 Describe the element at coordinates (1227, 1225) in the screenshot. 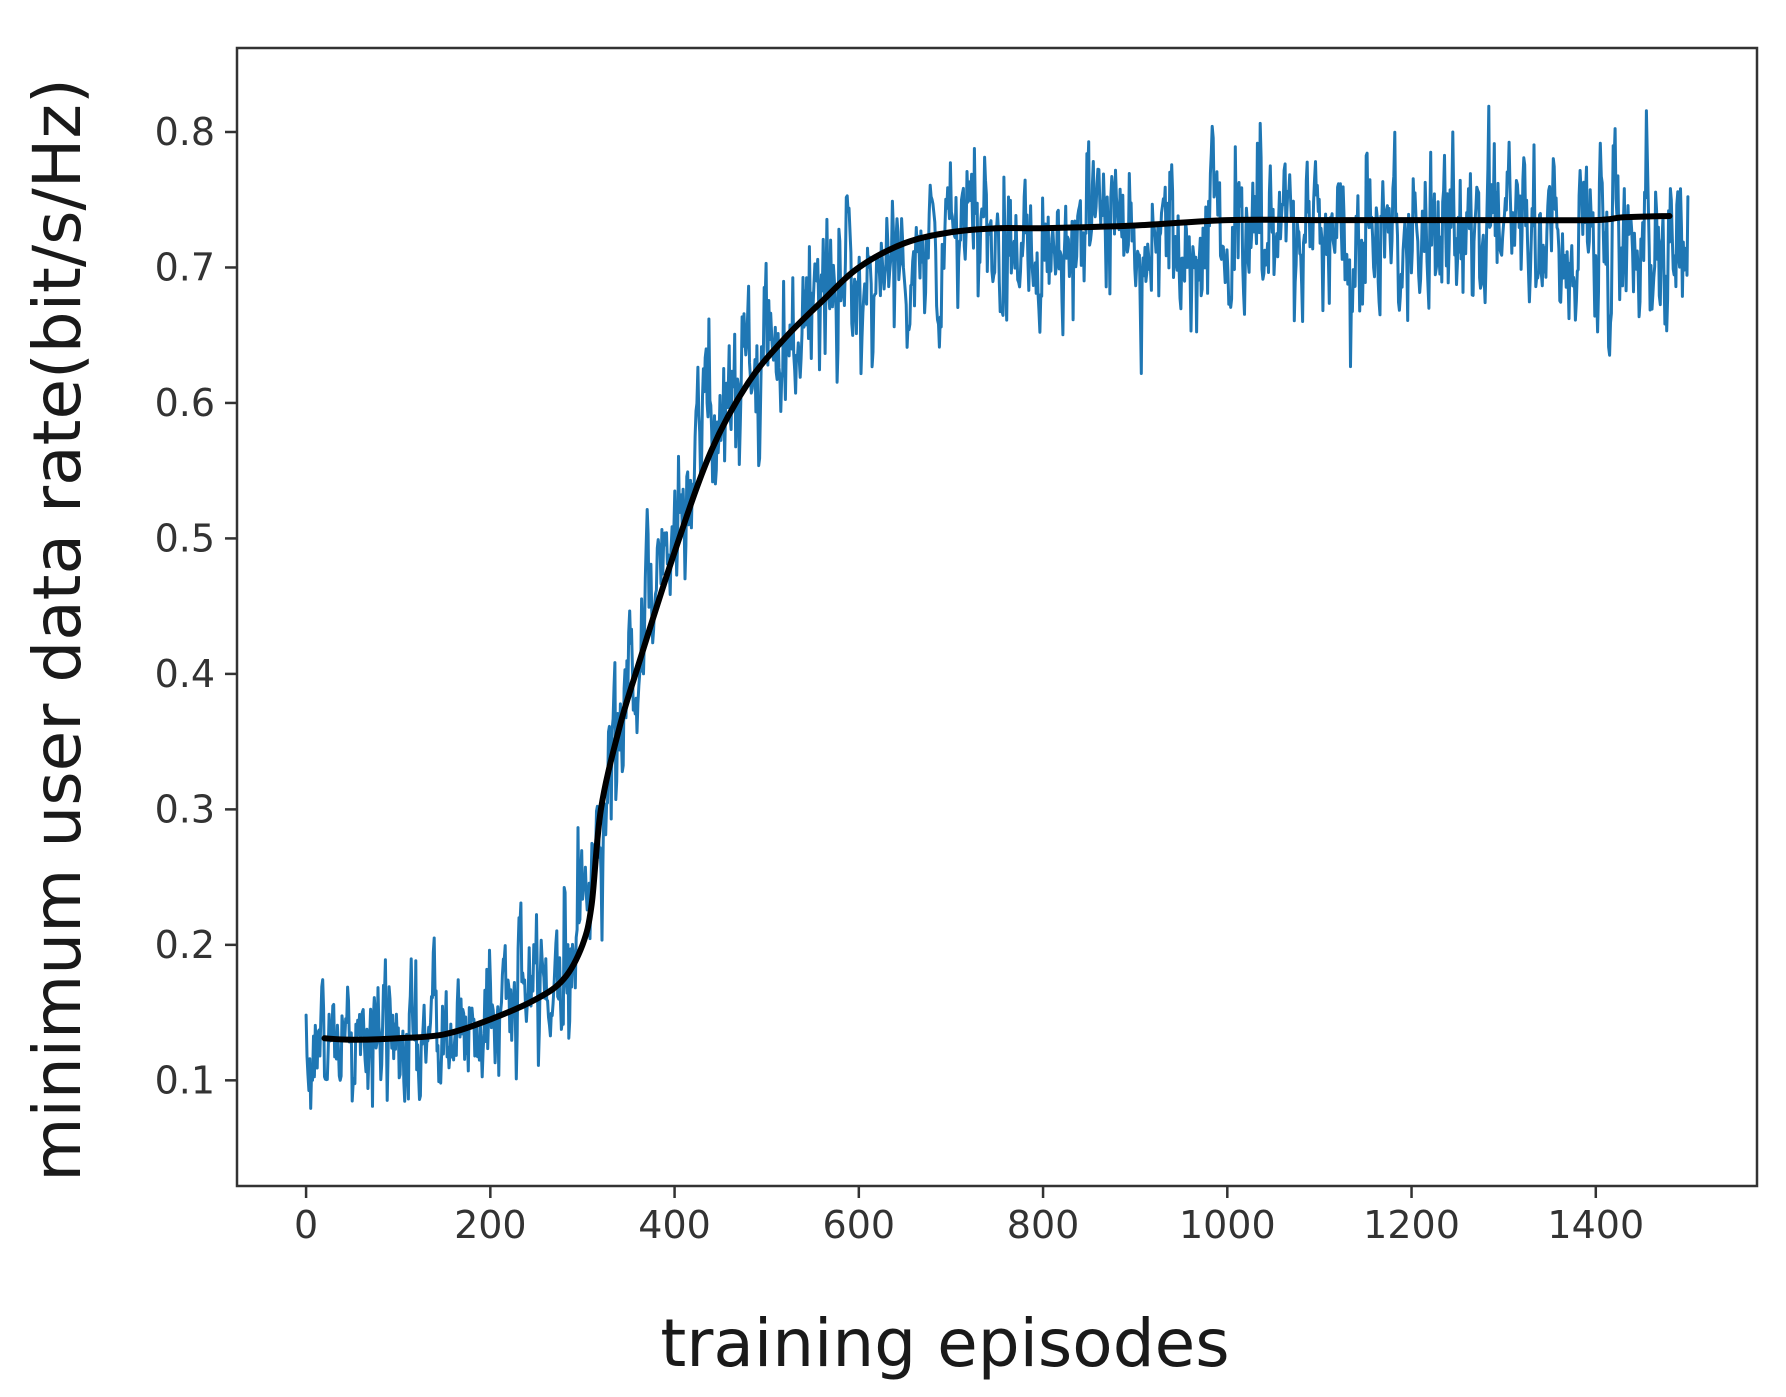

I see `x-tick-label: 1000` at that location.